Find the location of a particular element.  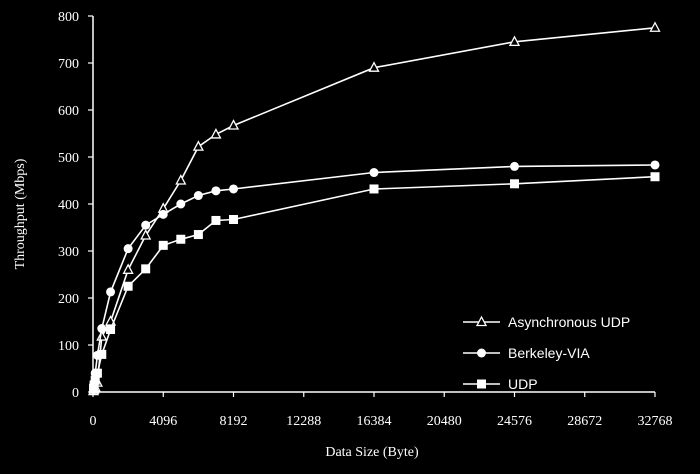

x-tick-label: 20480 is located at coordinates (444, 421).